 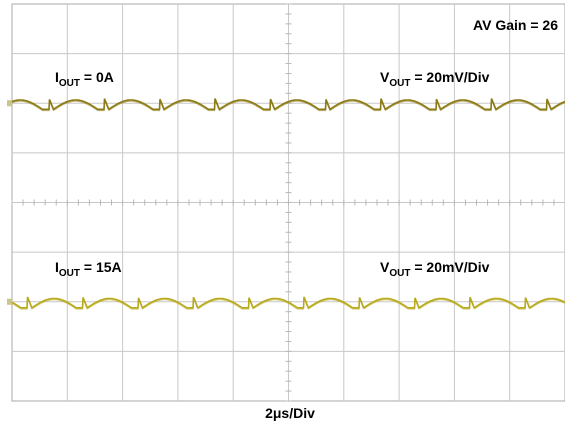 What do you see at coordinates (290, 413) in the screenshot?
I see `x-scale-label: 2μs/Div` at bounding box center [290, 413].